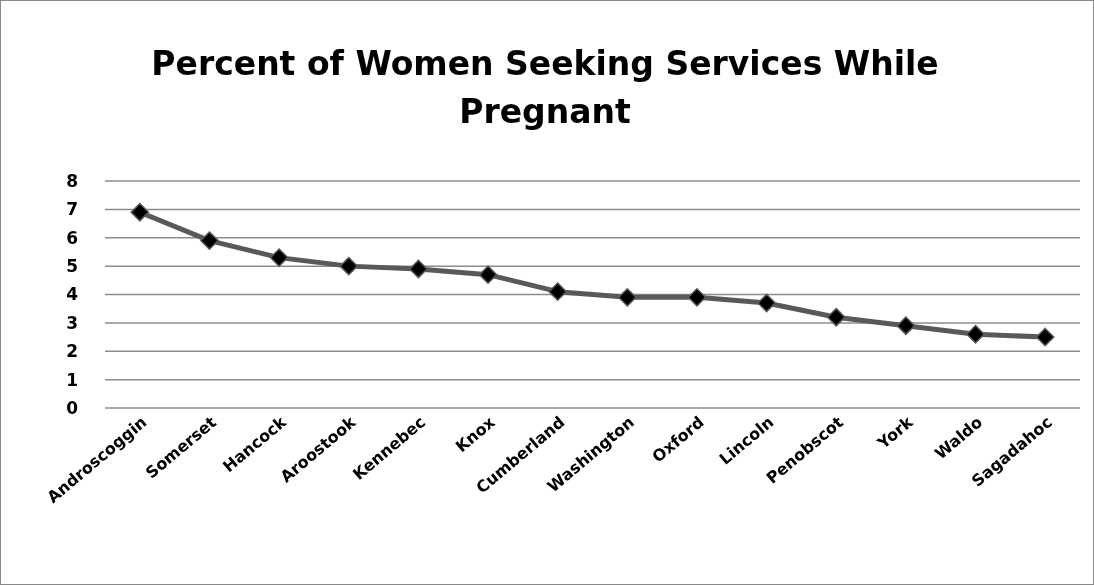 The image size is (1094, 585). What do you see at coordinates (72, 294) in the screenshot?
I see `y-tick-label: 4` at bounding box center [72, 294].